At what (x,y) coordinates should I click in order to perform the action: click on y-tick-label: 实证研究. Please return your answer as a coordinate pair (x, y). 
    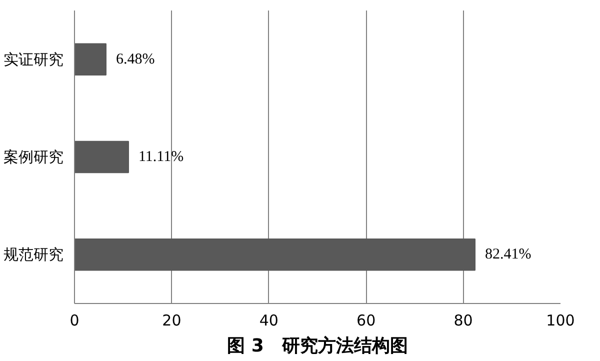
    Looking at the image, I should click on (34, 59).